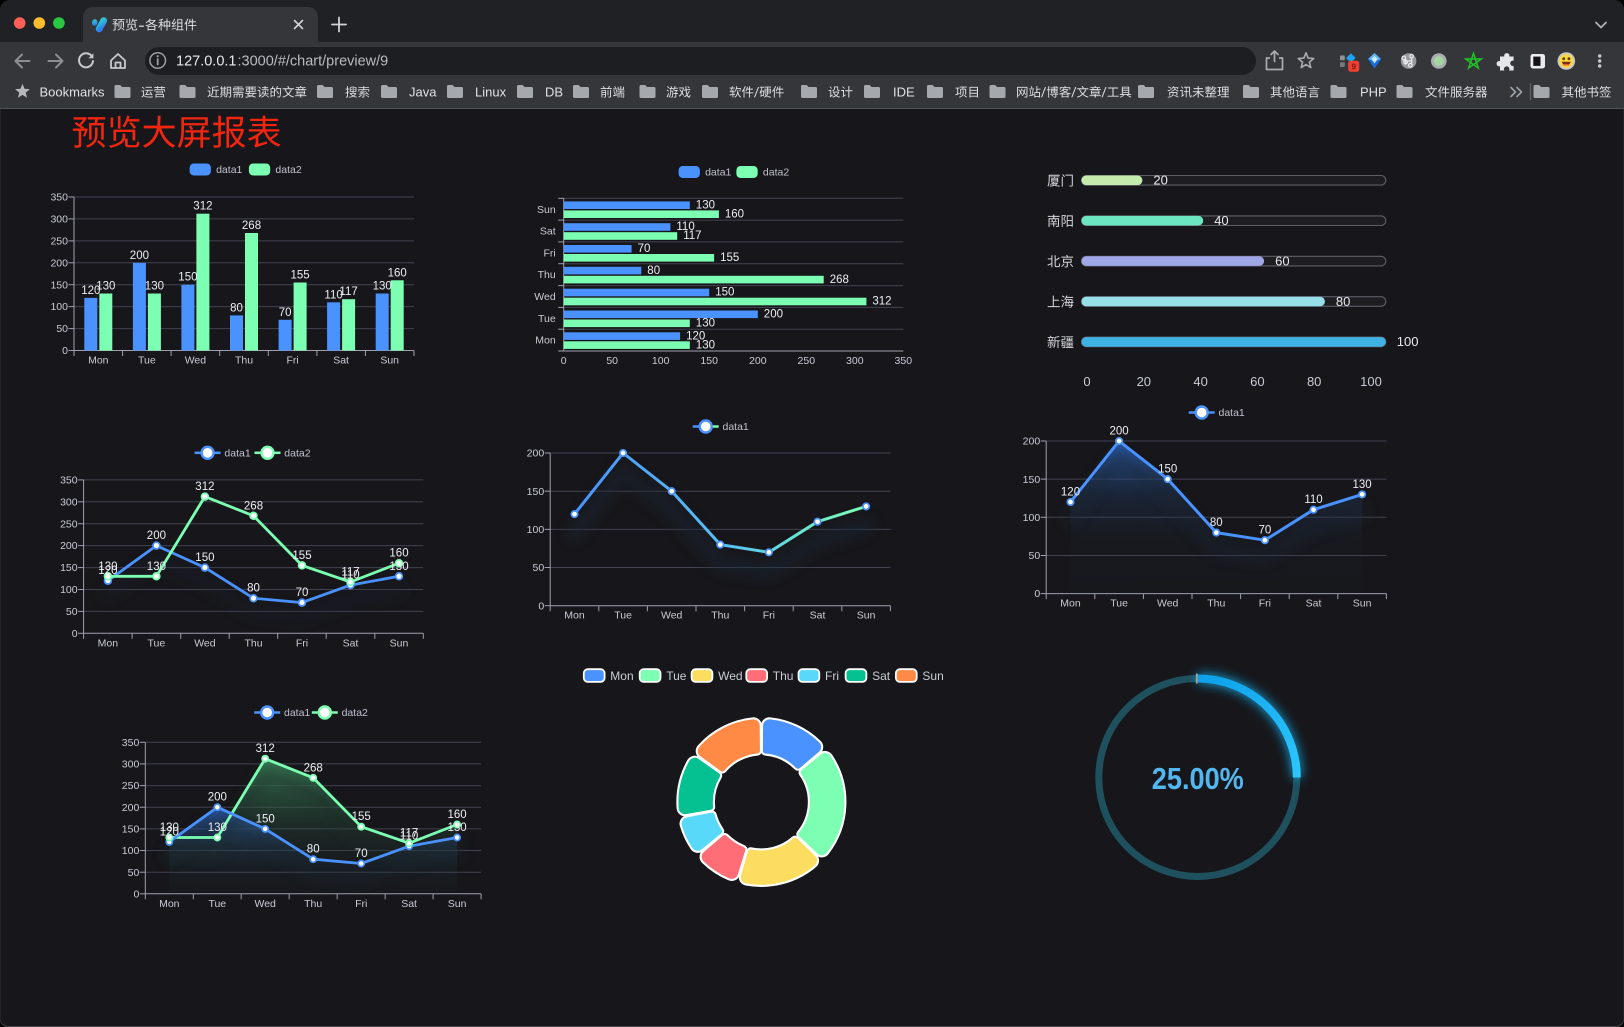  Describe the element at coordinates (302, 593) in the screenshot. I see `svg-text: 70` at that location.